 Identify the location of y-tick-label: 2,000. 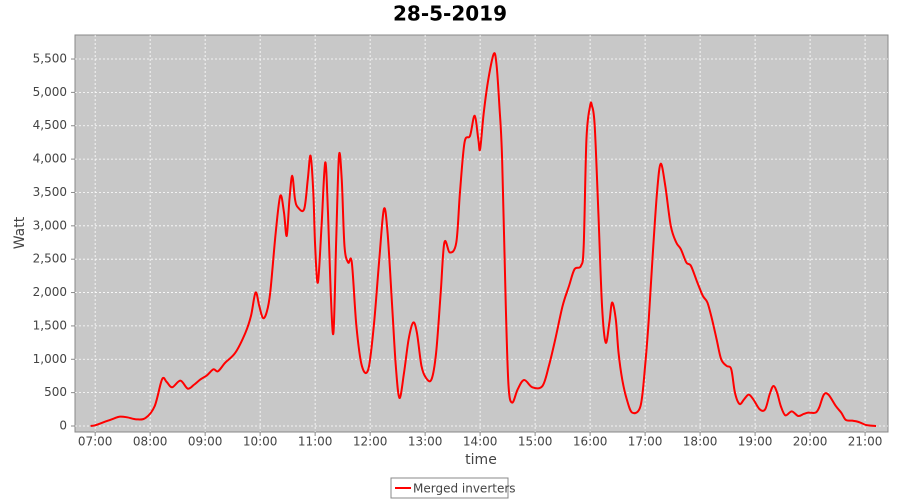
(50, 292).